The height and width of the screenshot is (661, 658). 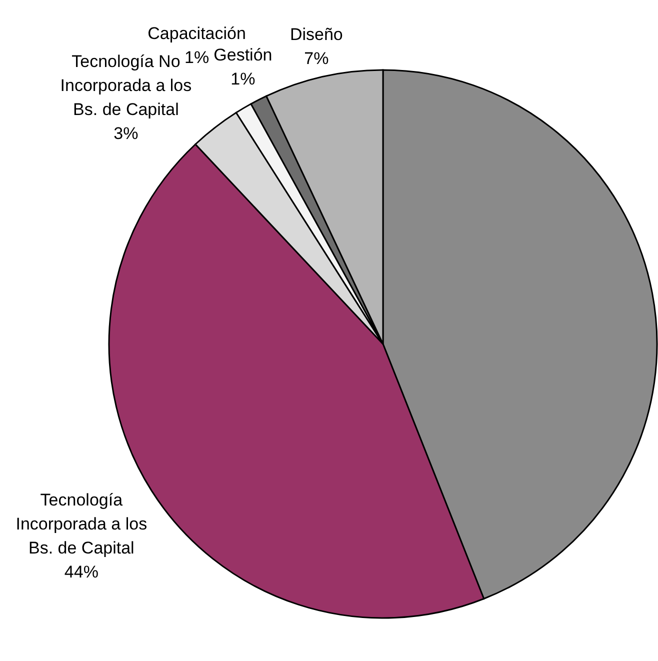 I want to click on data-label: 3%, so click(x=126, y=132).